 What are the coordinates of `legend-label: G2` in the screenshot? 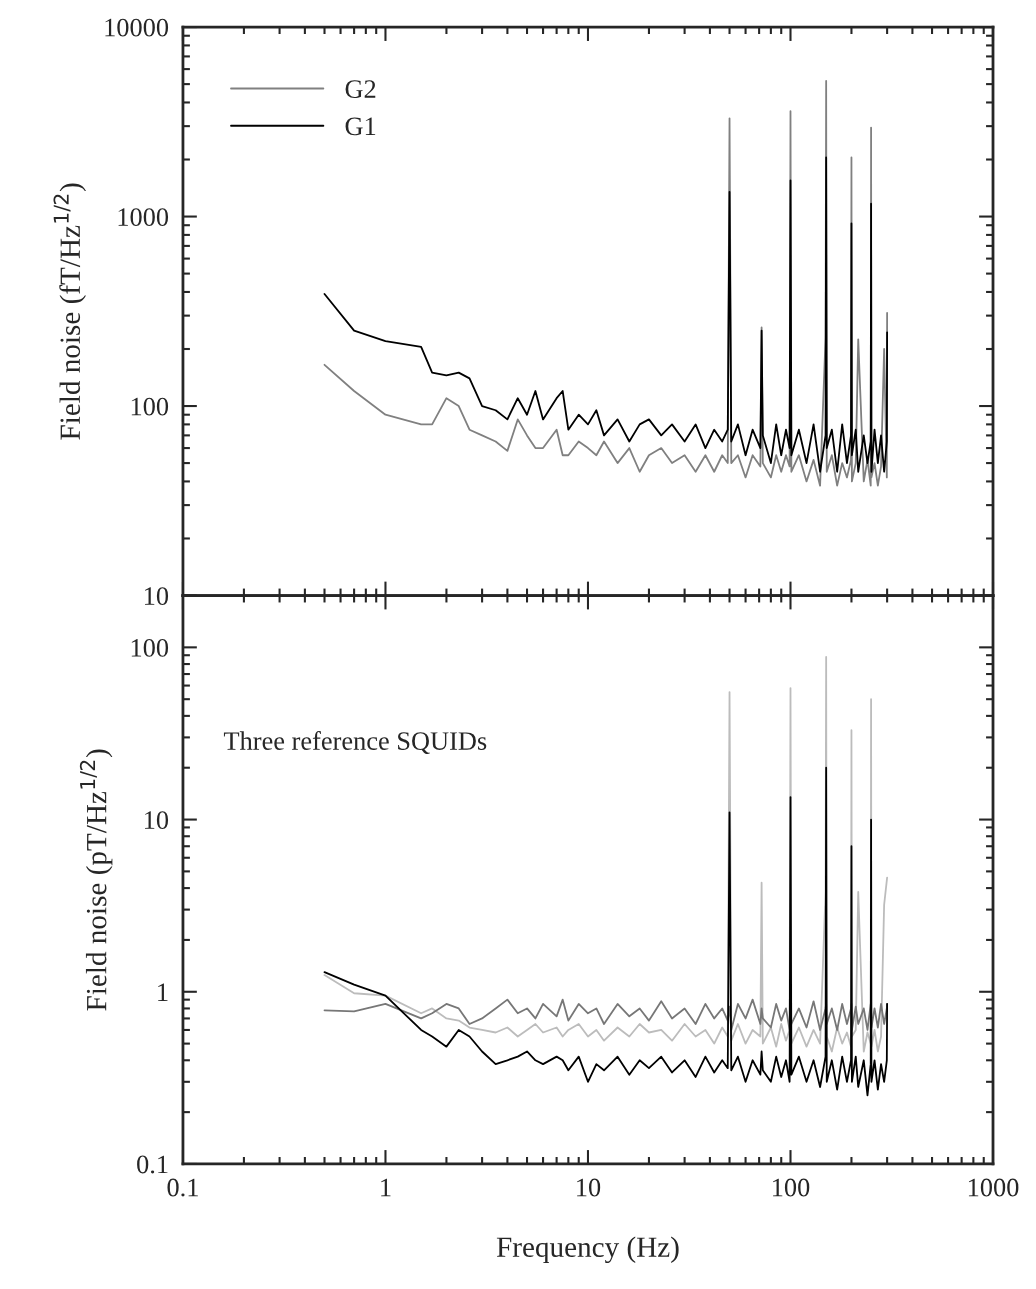 It's located at (360, 89).